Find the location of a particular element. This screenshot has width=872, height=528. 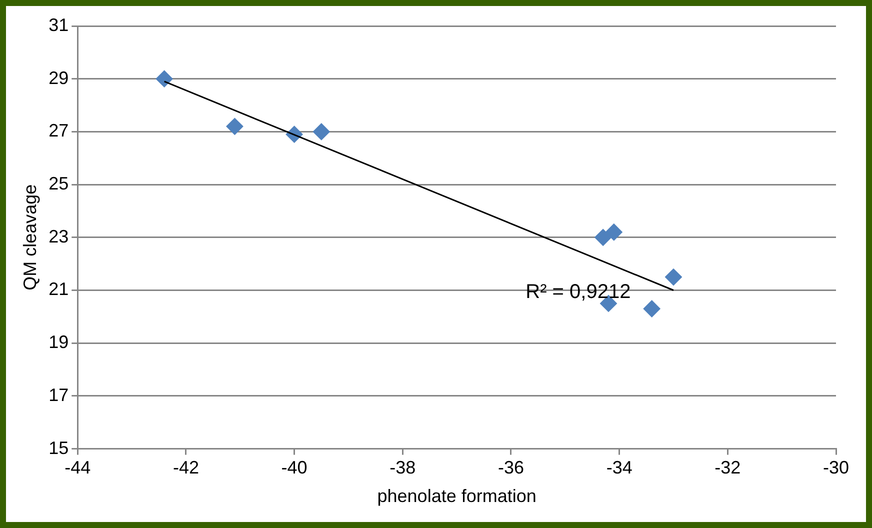

x-tick-label: -34 is located at coordinates (619, 468).